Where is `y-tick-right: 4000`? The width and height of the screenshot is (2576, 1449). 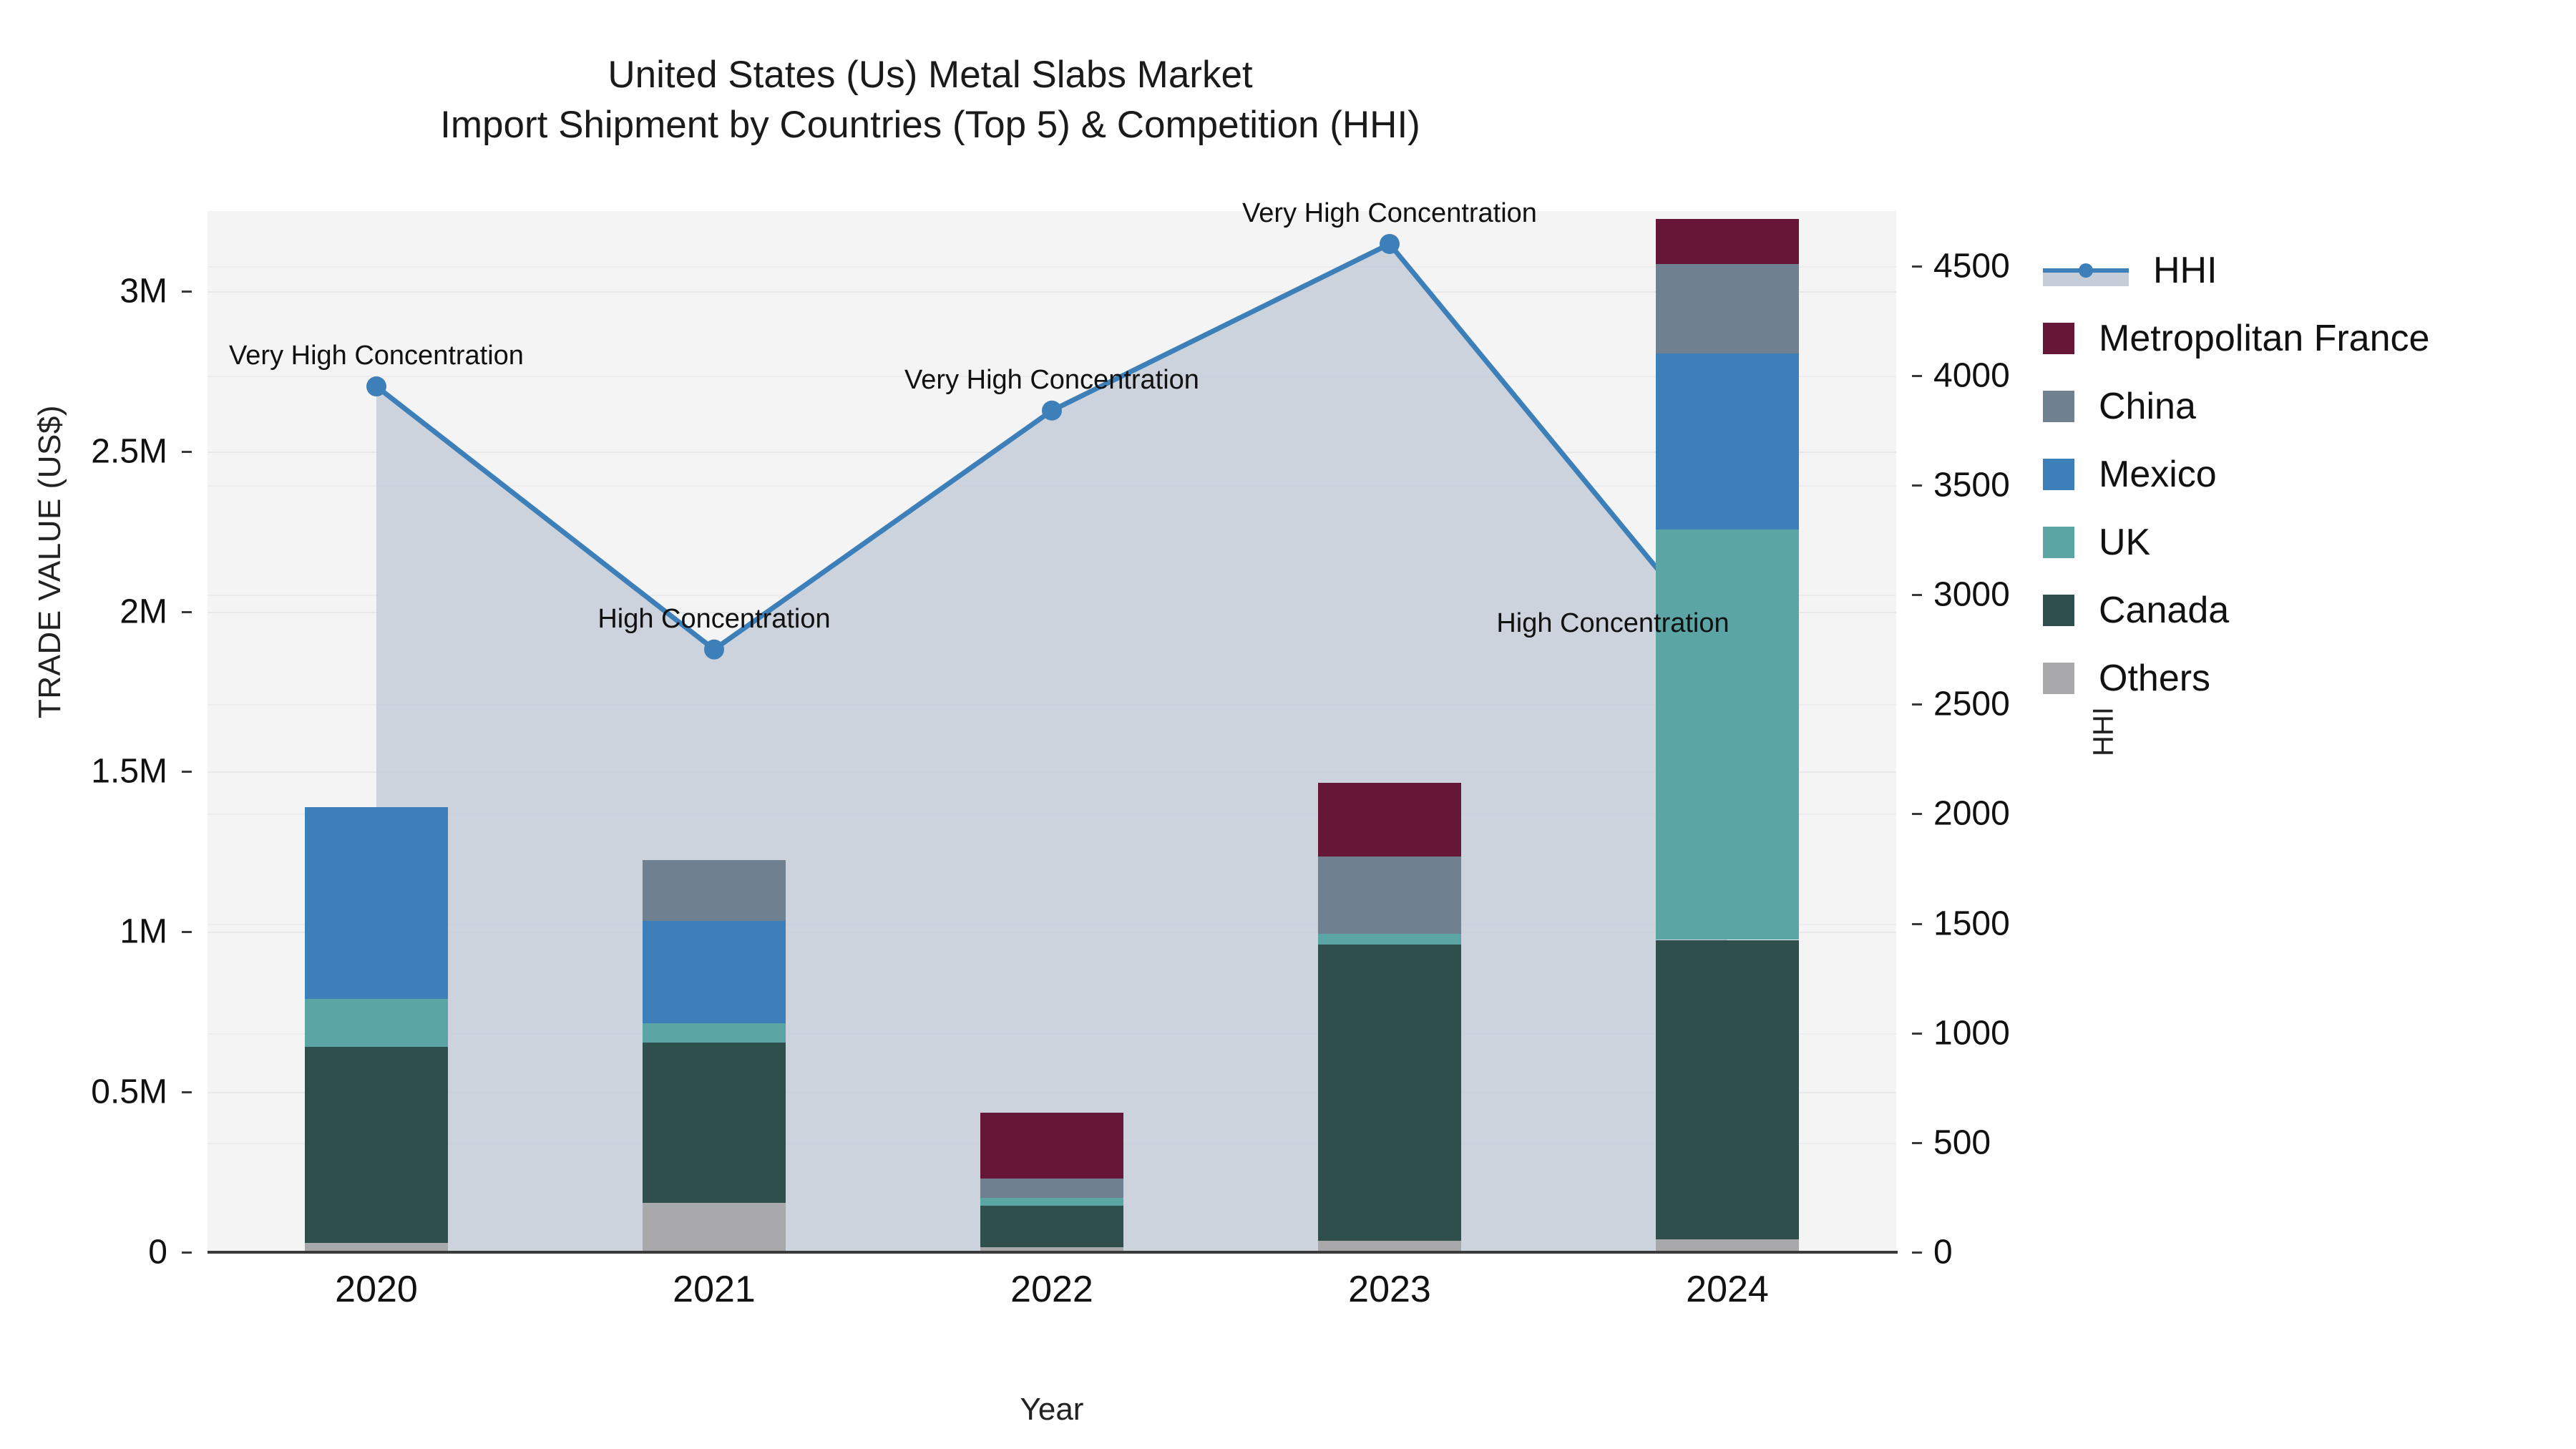
y-tick-right: 4000 is located at coordinates (1971, 375).